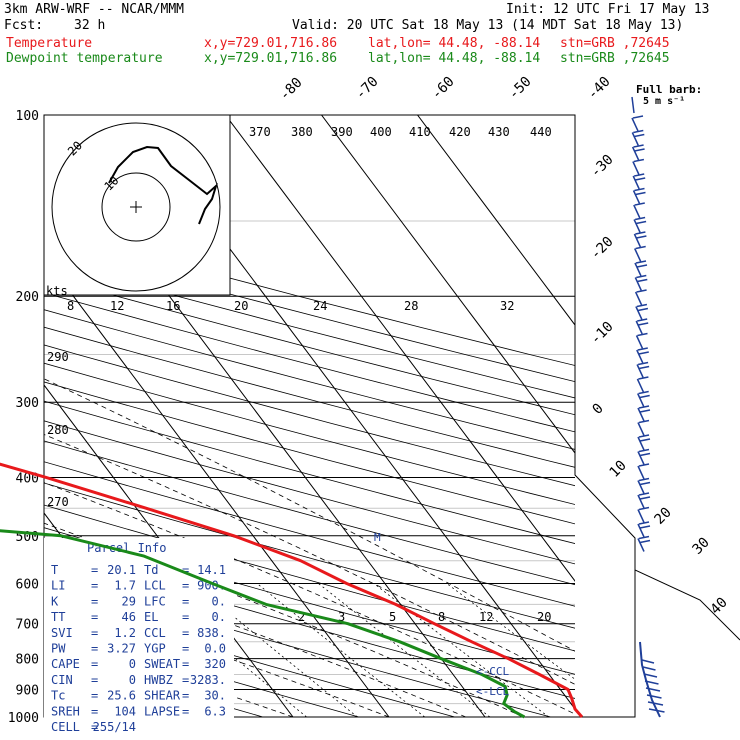  Describe the element at coordinates (320, 306) in the screenshot. I see `speed-scale-label: 24` at that location.